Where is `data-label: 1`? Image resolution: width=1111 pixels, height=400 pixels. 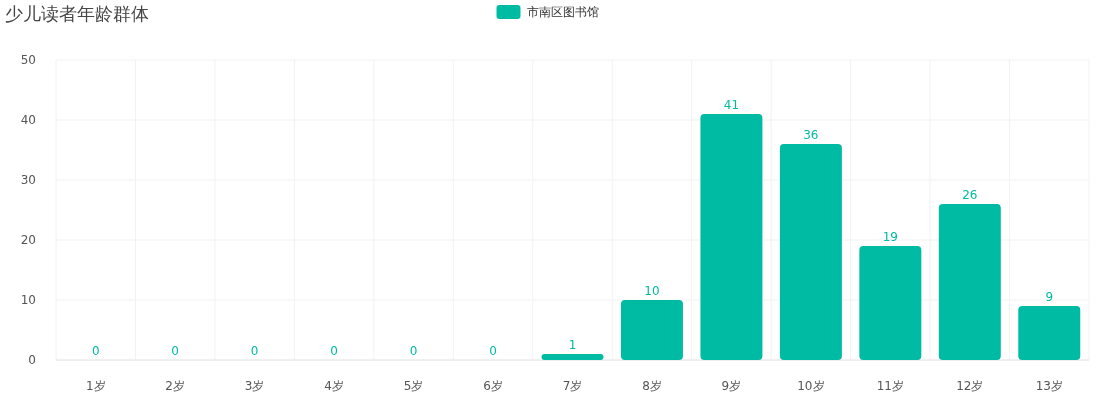
data-label: 1 is located at coordinates (572, 345).